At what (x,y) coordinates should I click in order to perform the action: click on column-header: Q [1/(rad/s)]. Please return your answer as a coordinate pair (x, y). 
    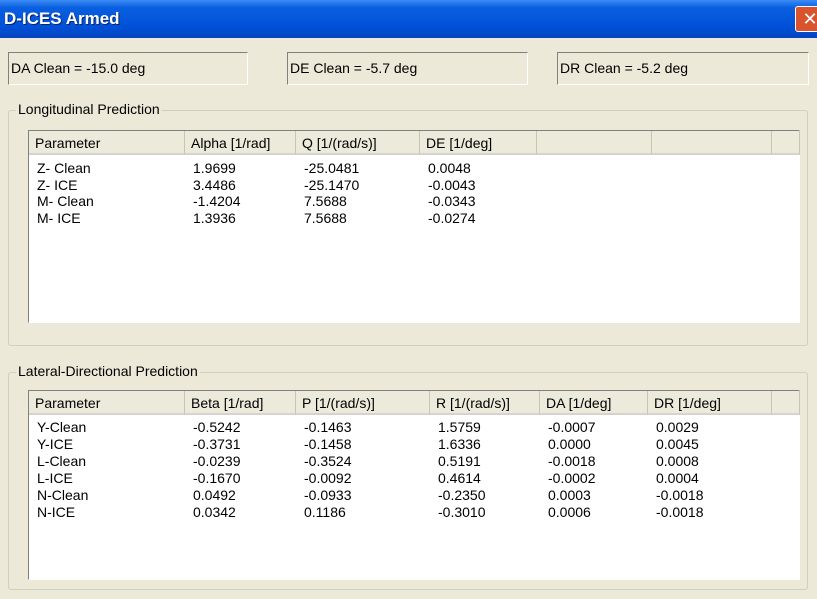
    Looking at the image, I should click on (358, 143).